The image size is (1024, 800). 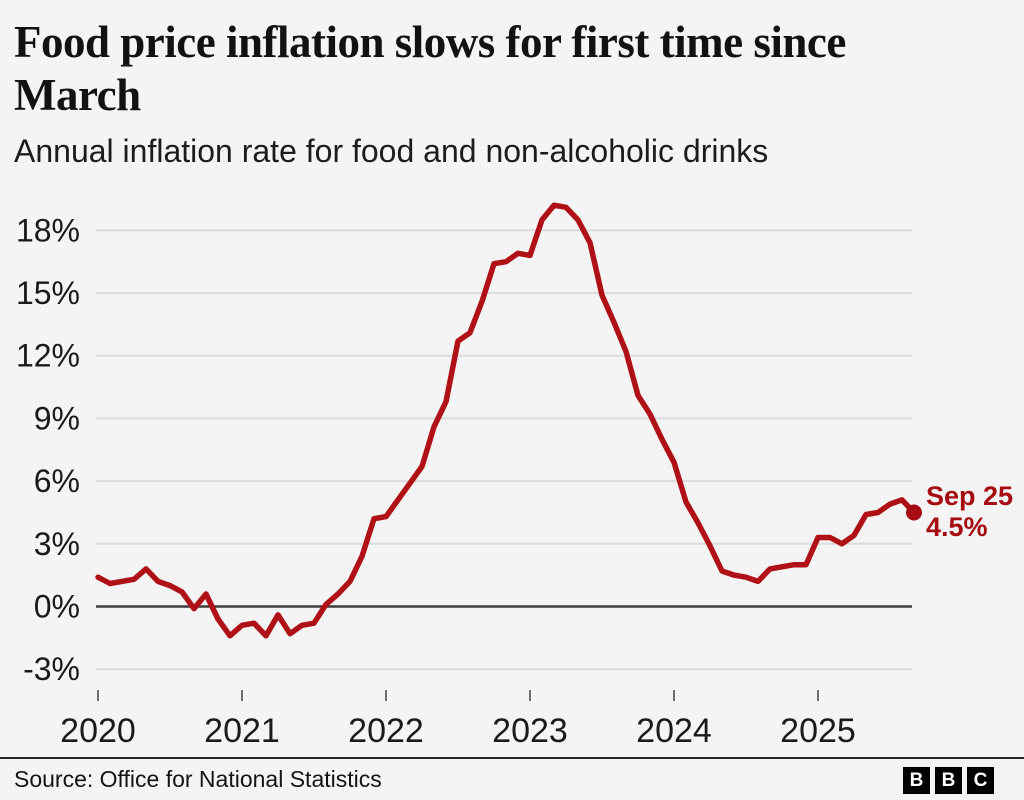 I want to click on annotation-label: Sep 25 4.5%, so click(x=969, y=512).